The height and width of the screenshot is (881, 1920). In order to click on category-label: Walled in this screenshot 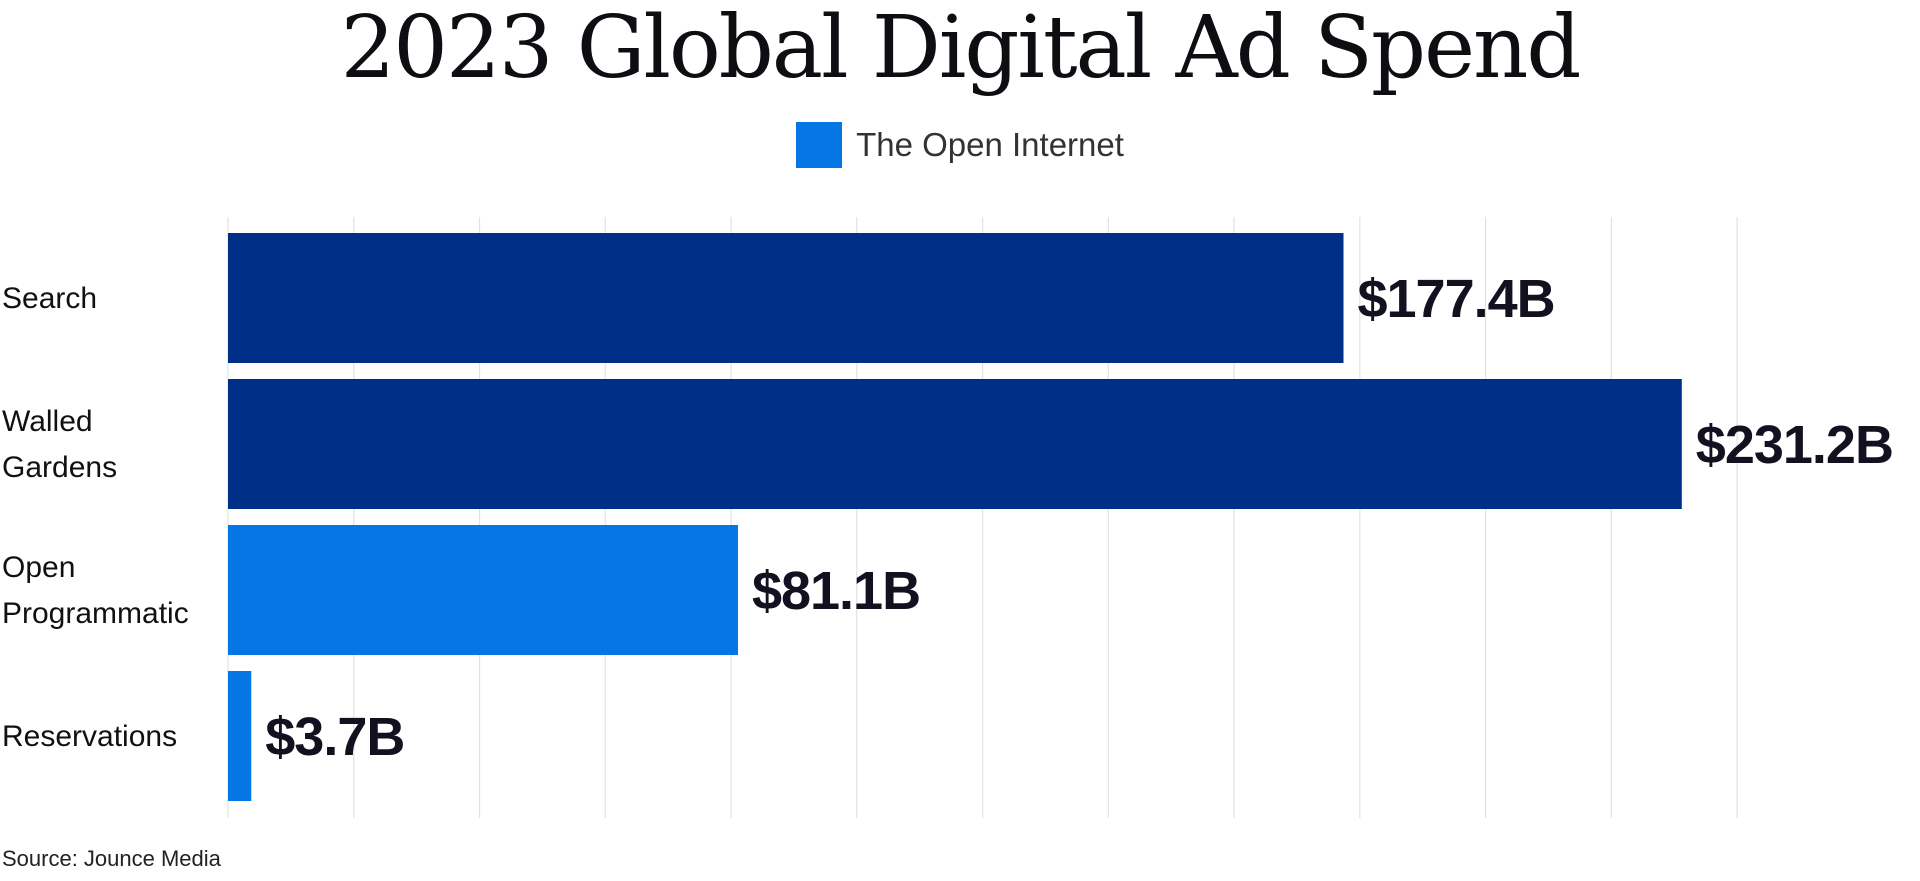, I will do `click(47, 421)`.